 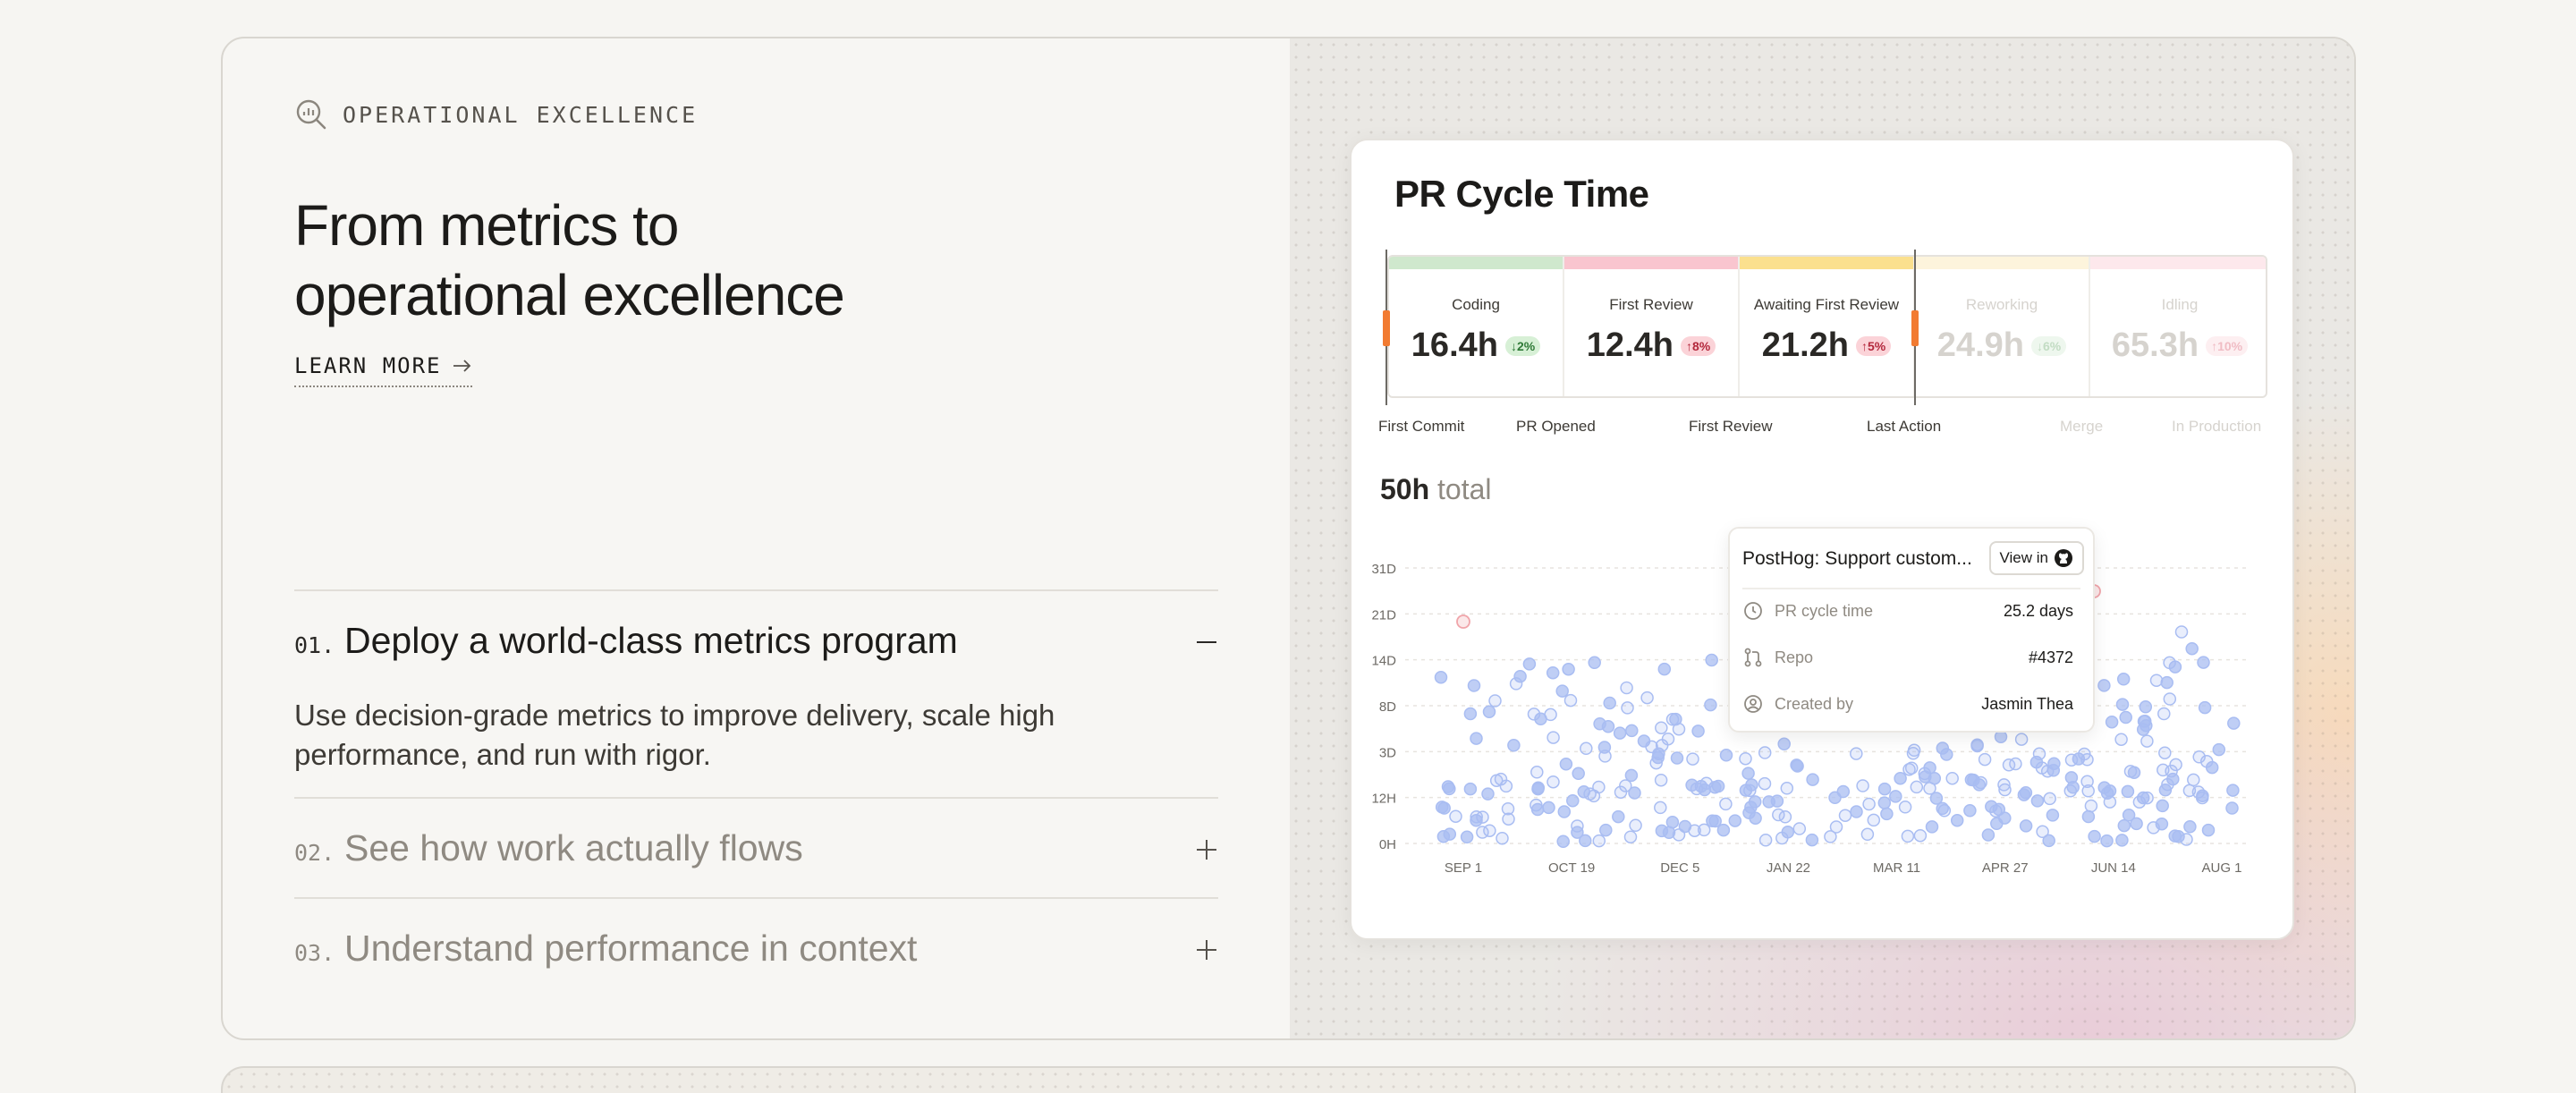 What do you see at coordinates (1827, 326) in the screenshot?
I see `stage-awaiting-first-review: Awaiting First Review 21.2h ↑5%` at bounding box center [1827, 326].